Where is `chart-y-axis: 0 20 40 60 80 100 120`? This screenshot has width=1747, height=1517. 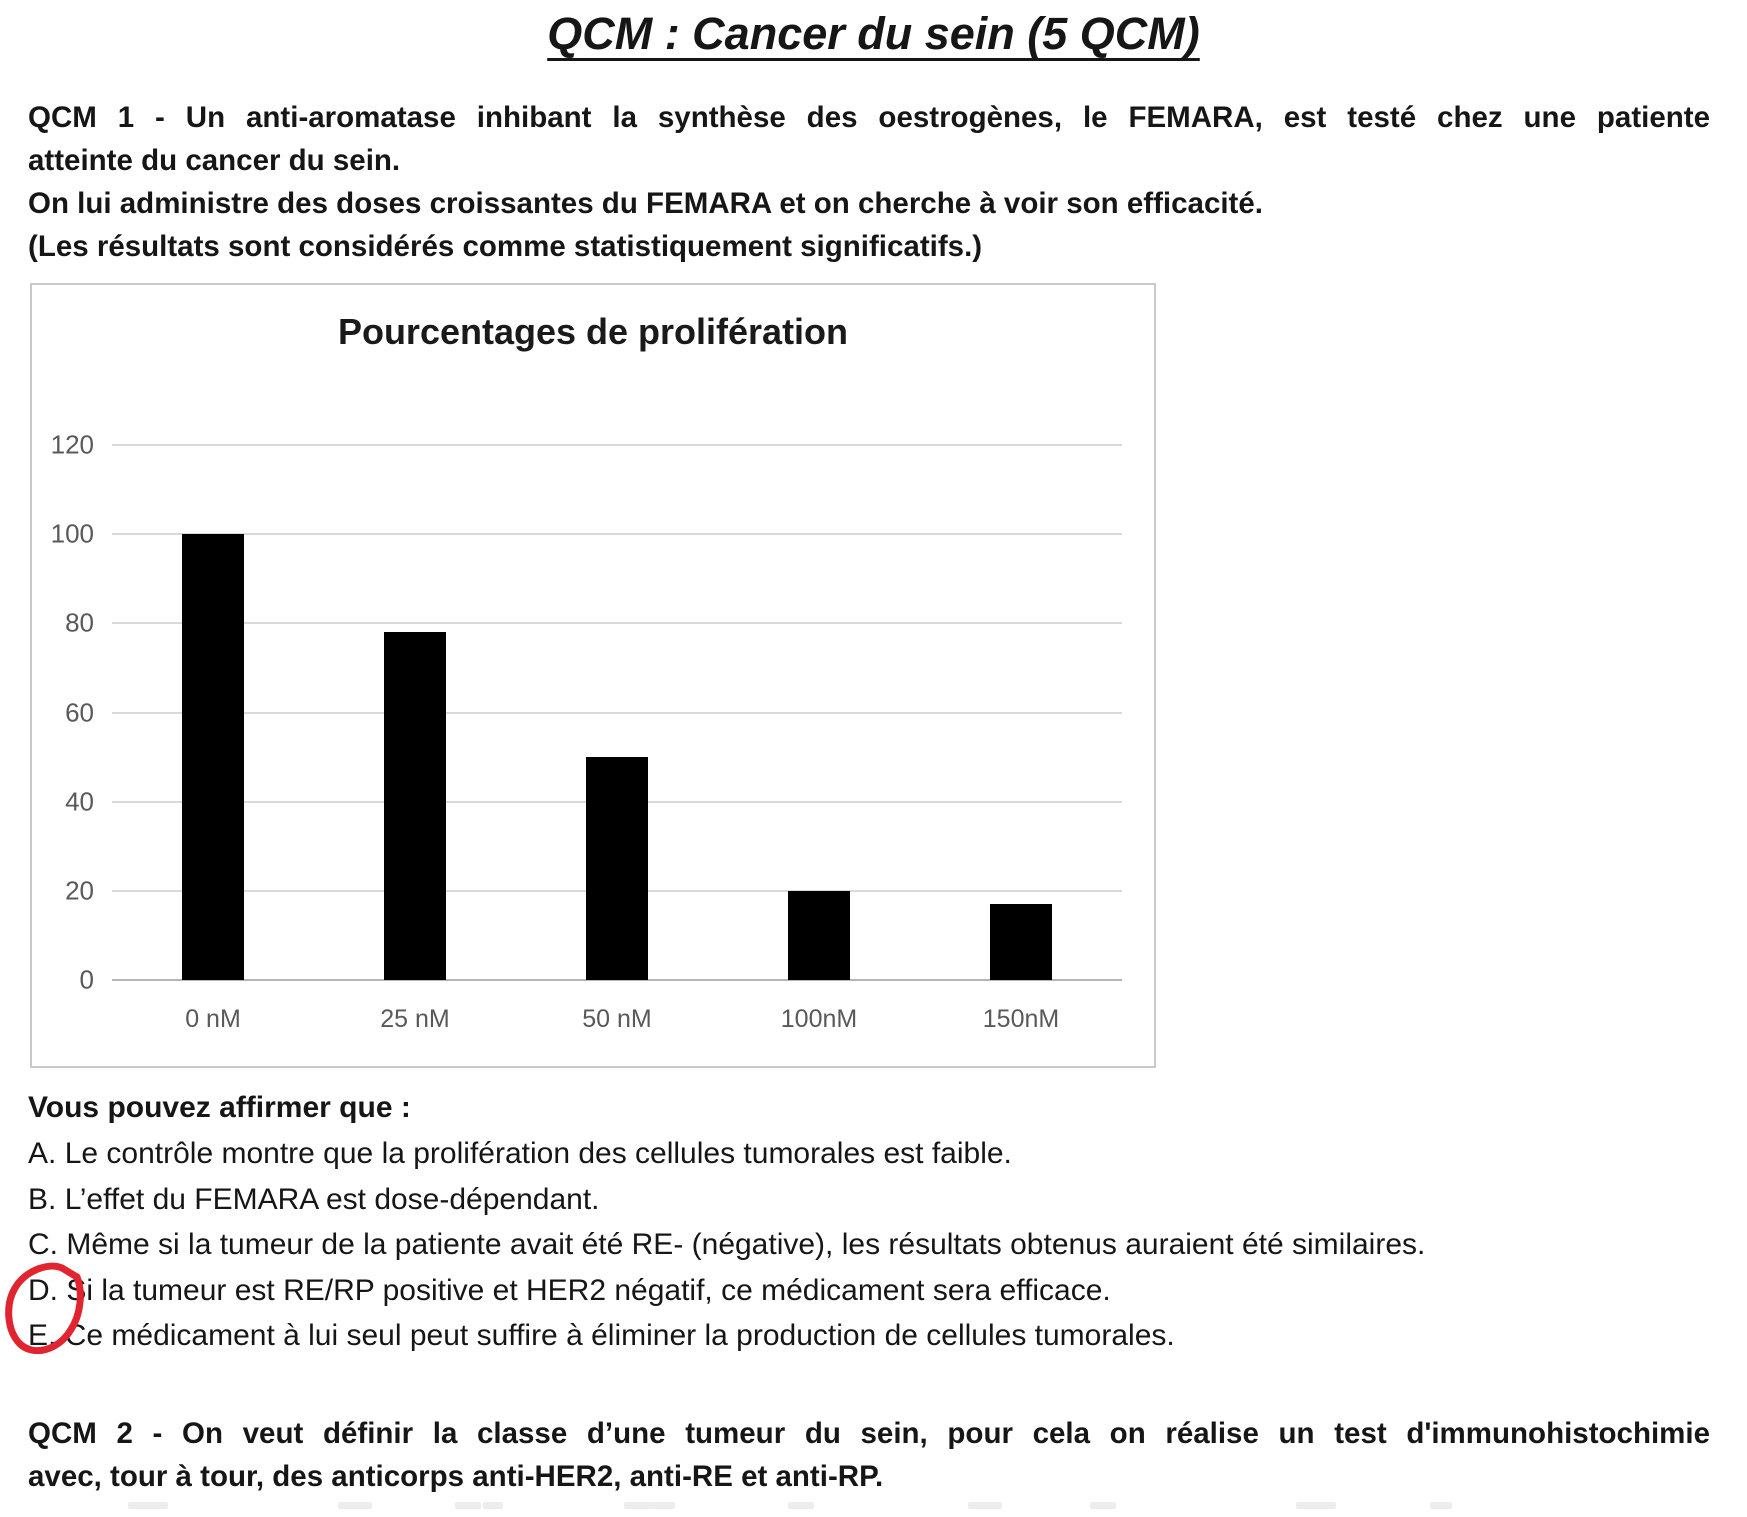
chart-y-axis: 0 20 40 60 80 100 120 is located at coordinates (63, 712).